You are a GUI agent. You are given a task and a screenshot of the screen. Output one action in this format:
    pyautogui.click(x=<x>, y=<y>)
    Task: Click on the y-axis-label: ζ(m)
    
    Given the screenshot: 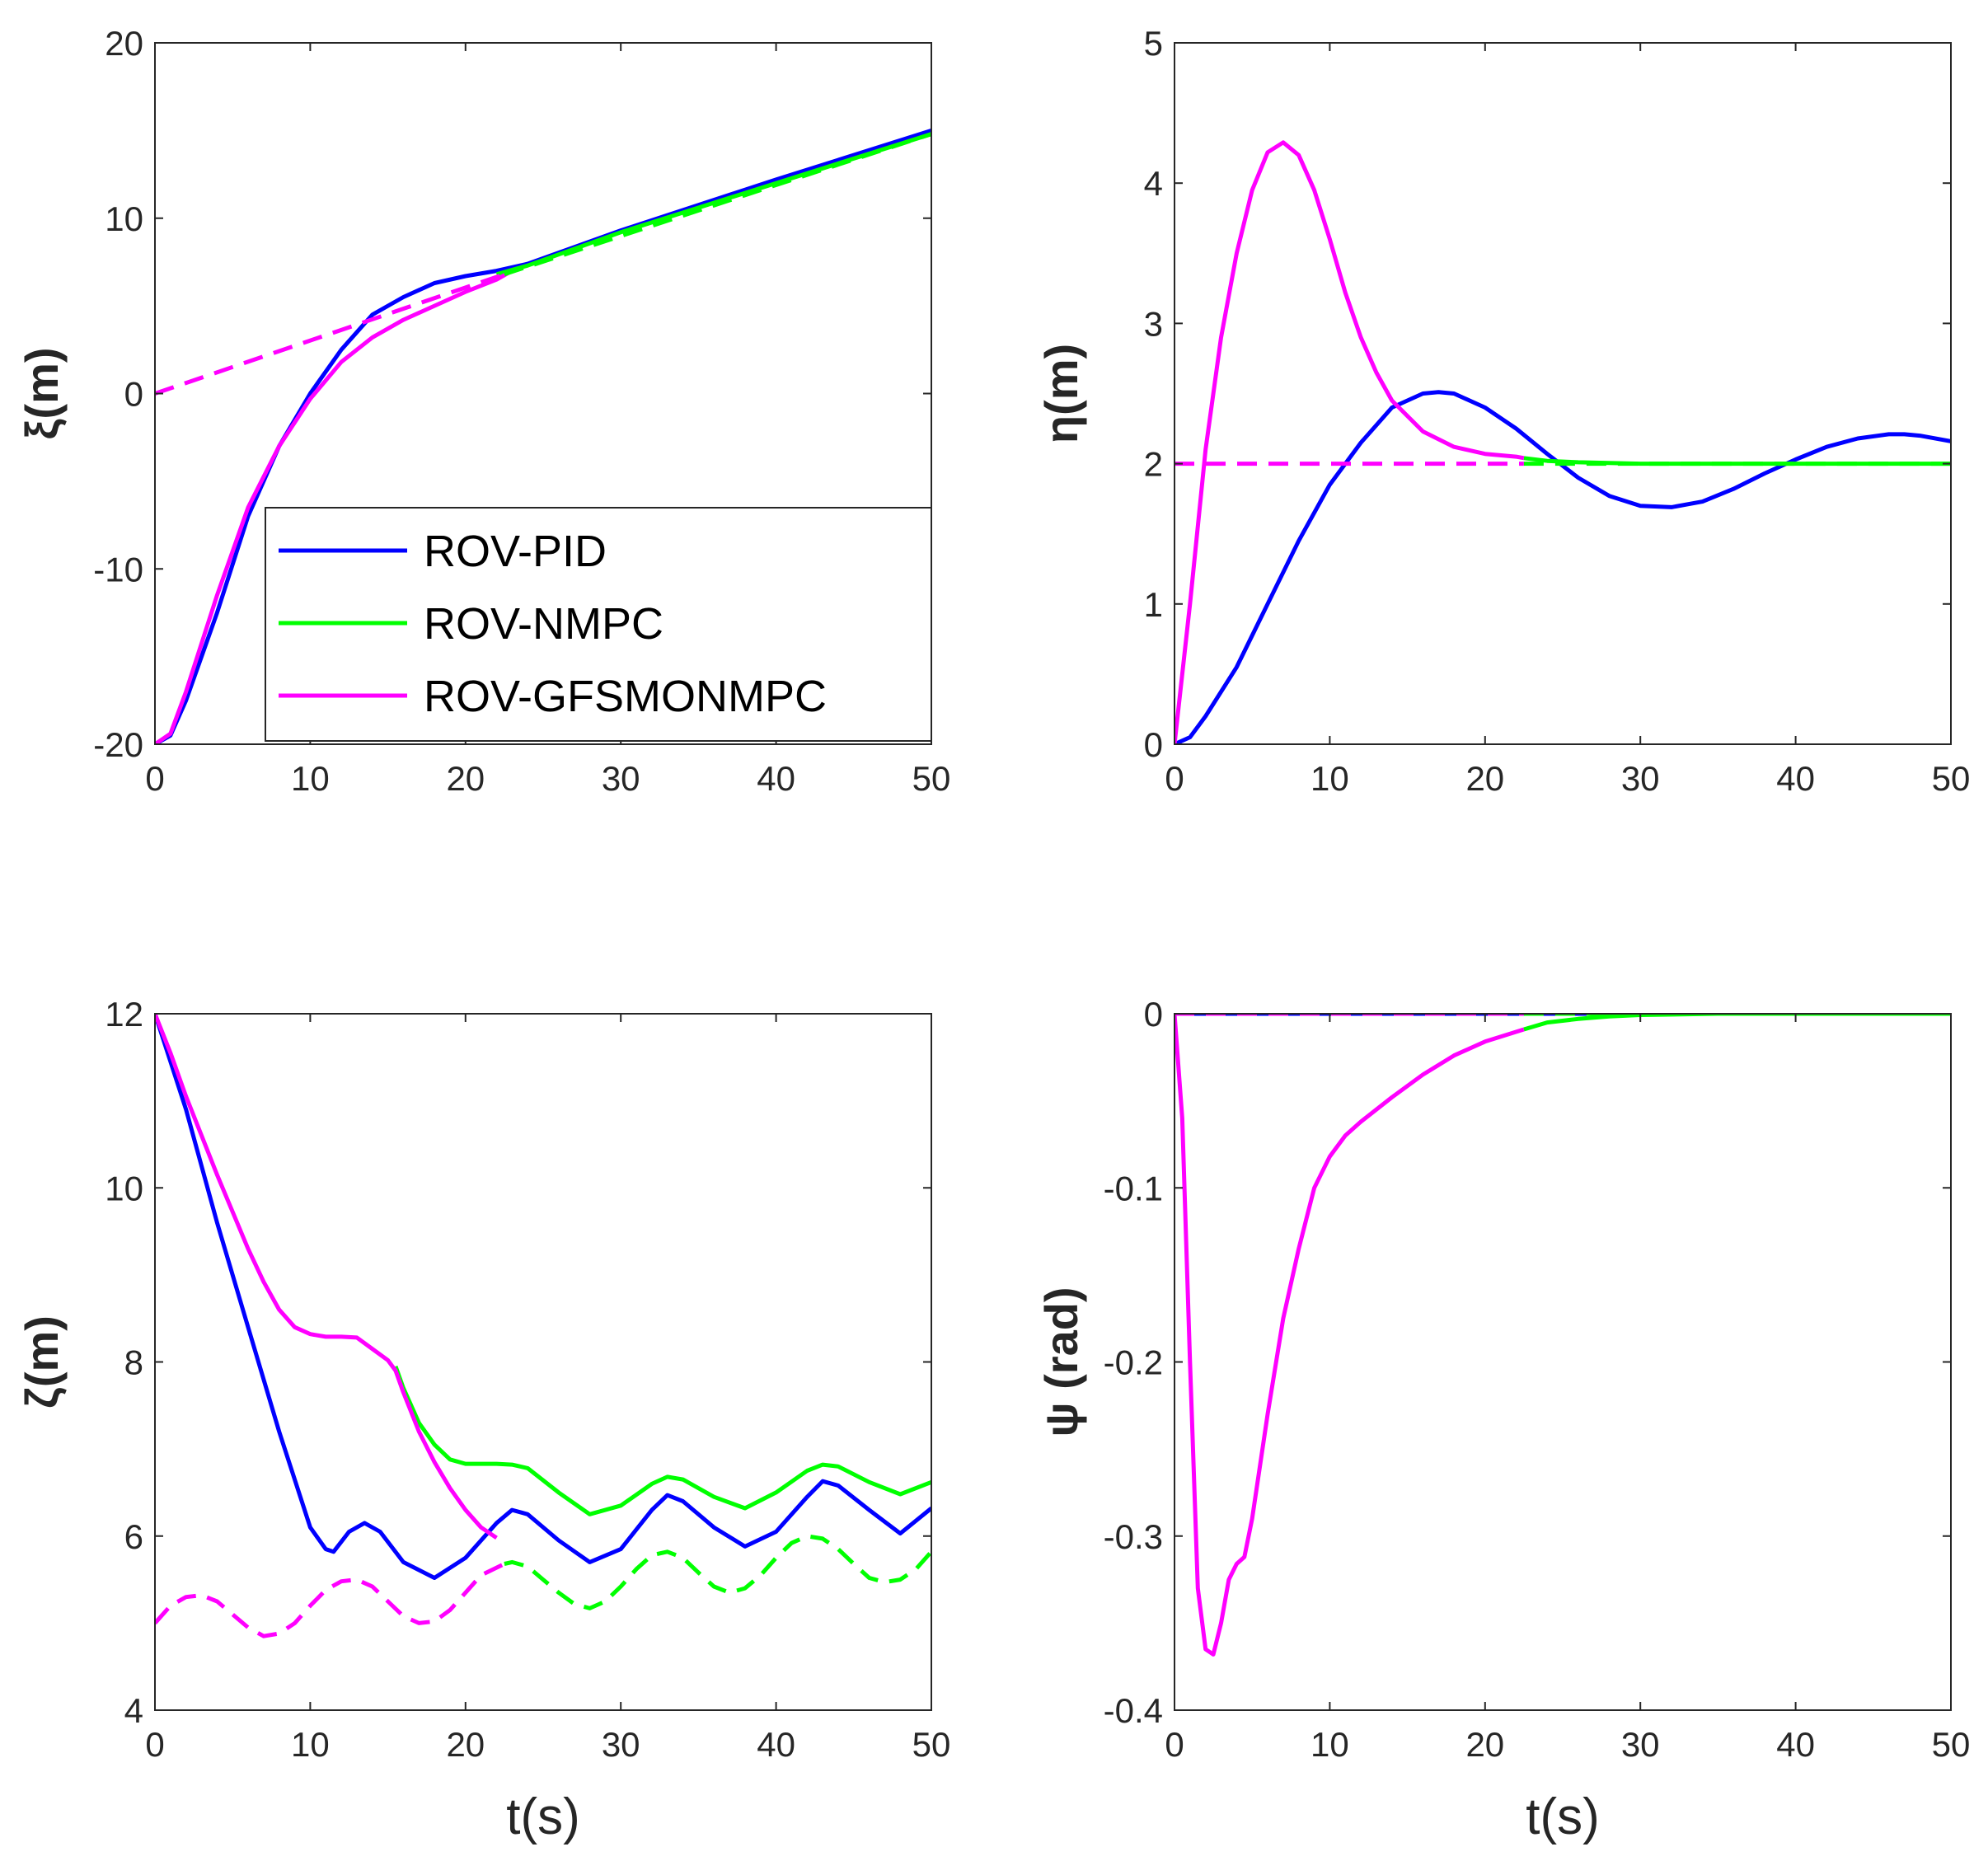 What is the action you would take?
    pyautogui.click(x=42, y=1362)
    